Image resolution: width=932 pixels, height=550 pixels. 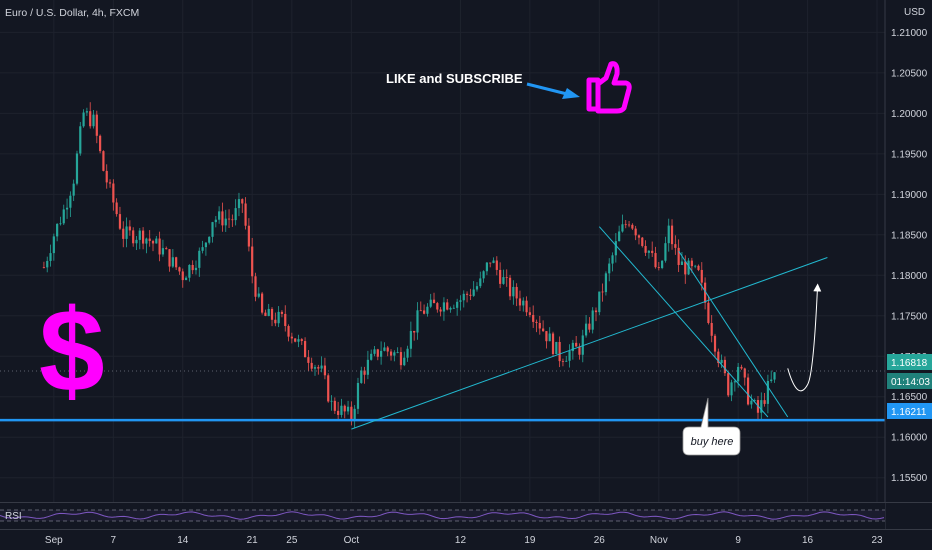 What do you see at coordinates (909, 316) in the screenshot?
I see `price-tick-label: 1.17500` at bounding box center [909, 316].